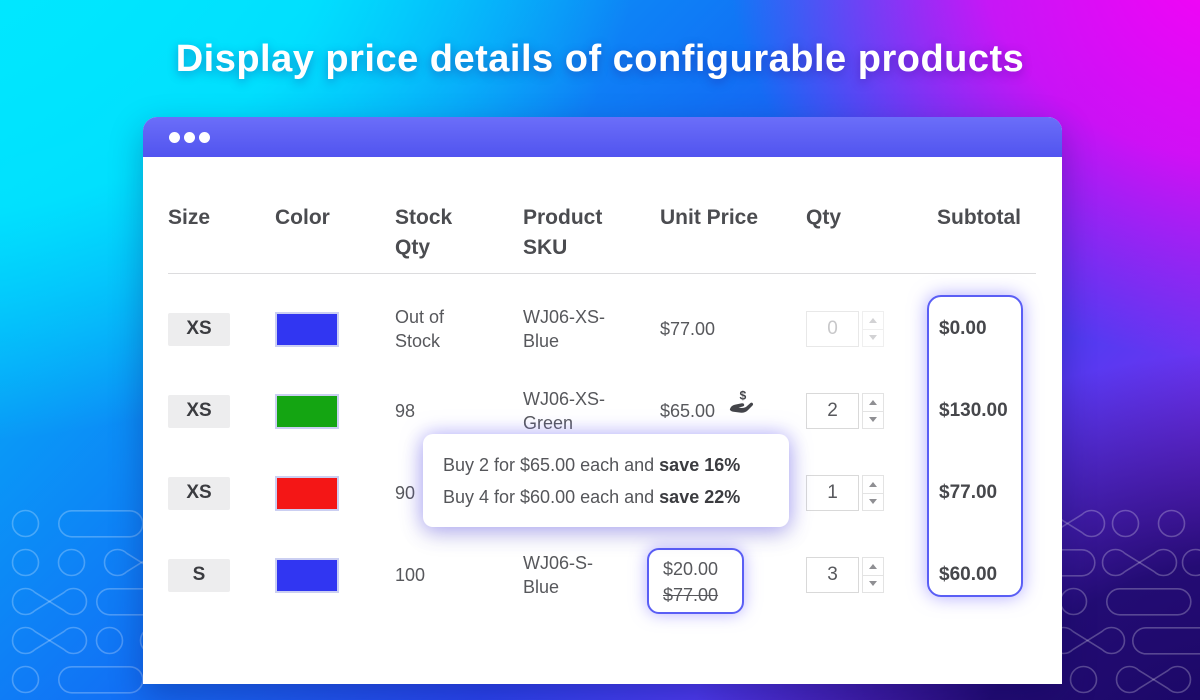  Describe the element at coordinates (968, 574) in the screenshot. I see `subtotal-value: $60.00` at that location.